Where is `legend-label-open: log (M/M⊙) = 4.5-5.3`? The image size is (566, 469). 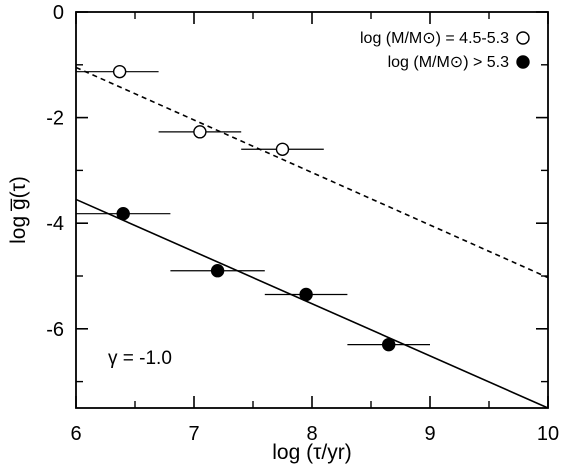
legend-label-open: log (M/M⊙) = 4.5-5.3 is located at coordinates (434, 38).